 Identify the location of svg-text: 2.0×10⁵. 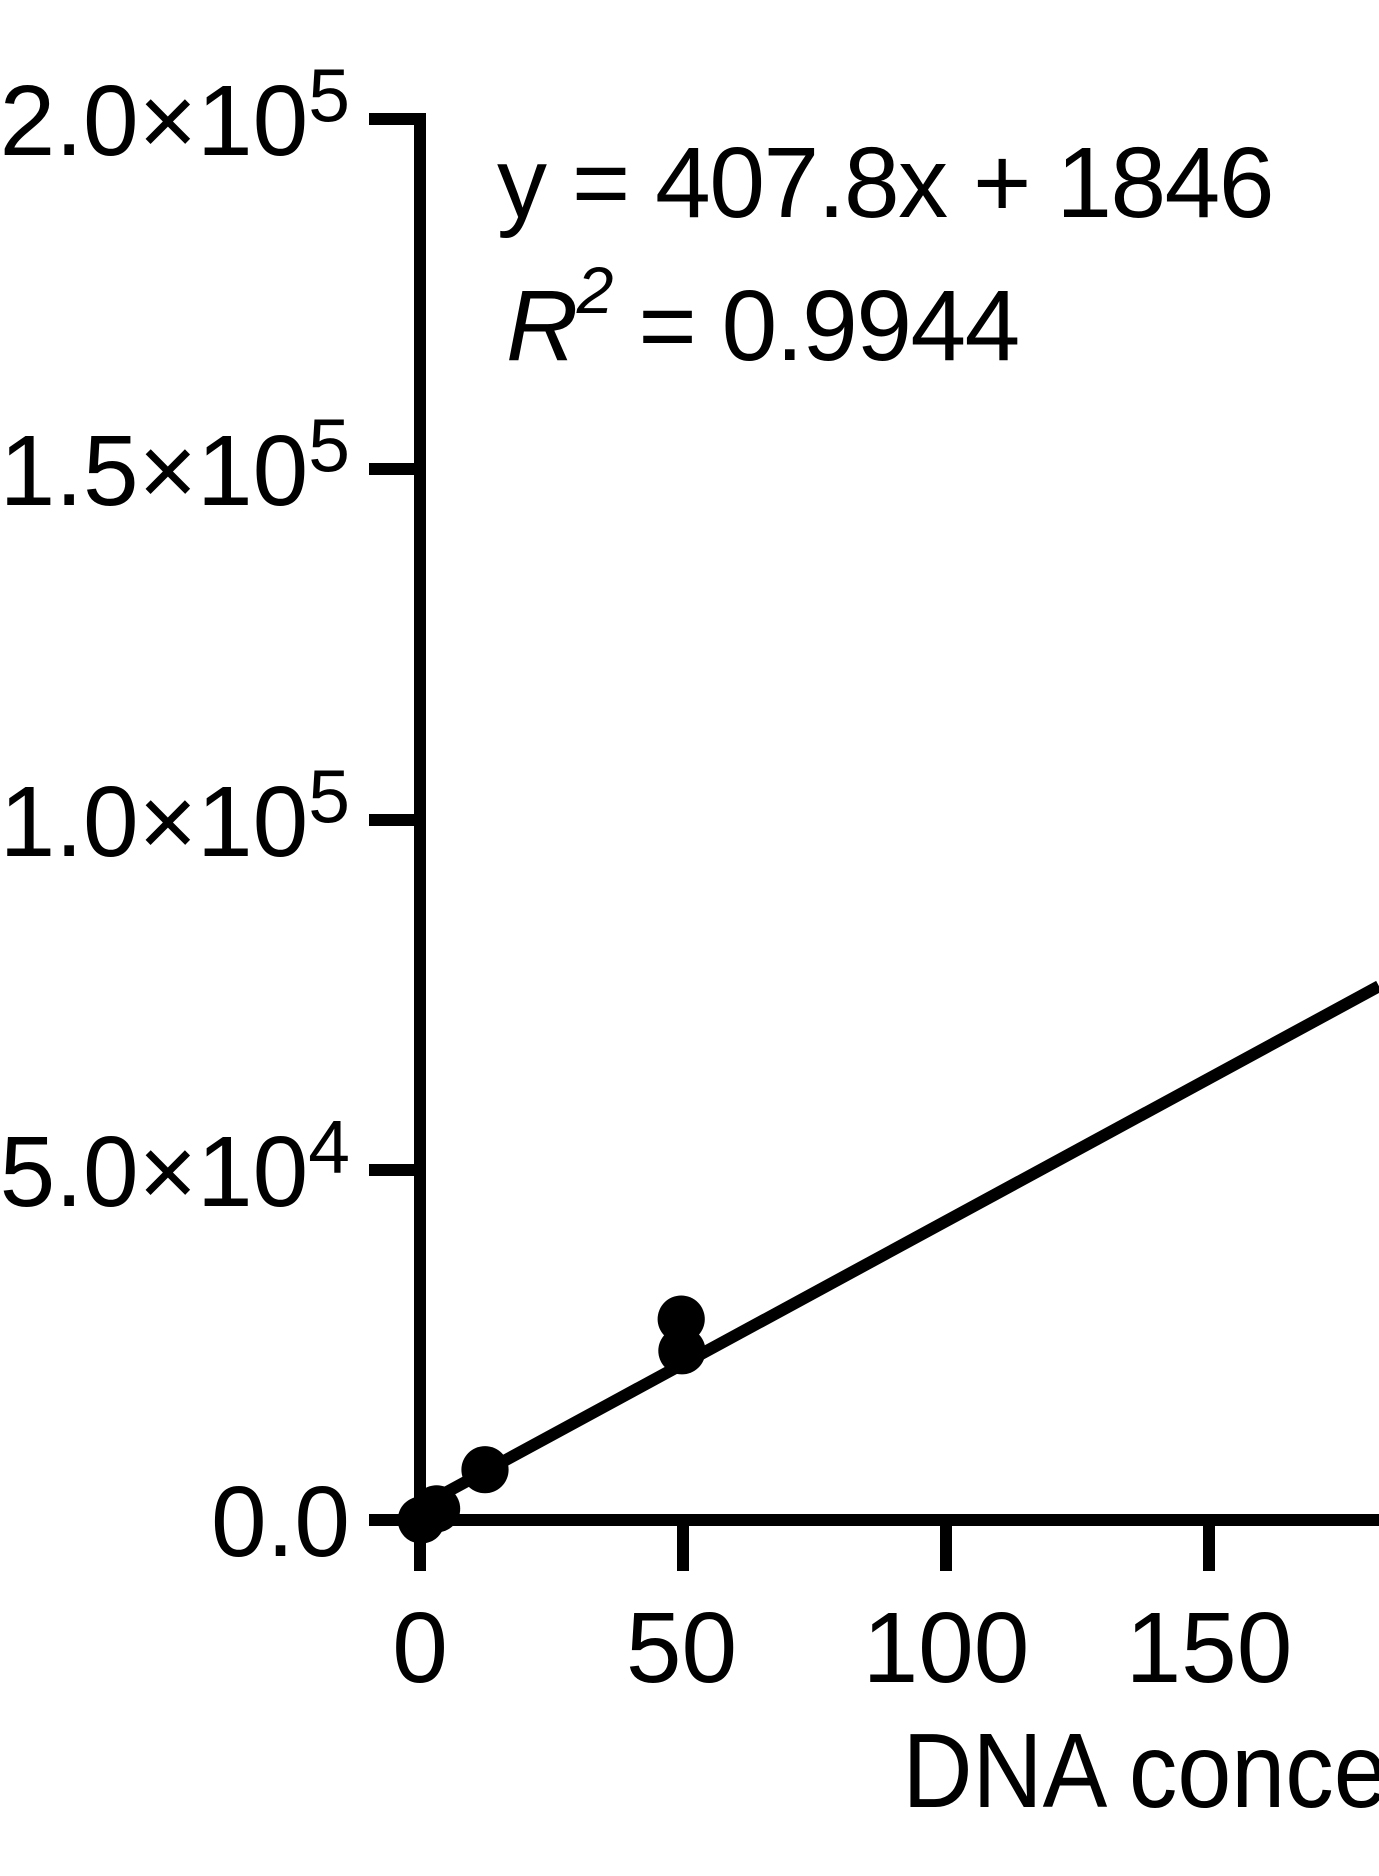
(175, 114).